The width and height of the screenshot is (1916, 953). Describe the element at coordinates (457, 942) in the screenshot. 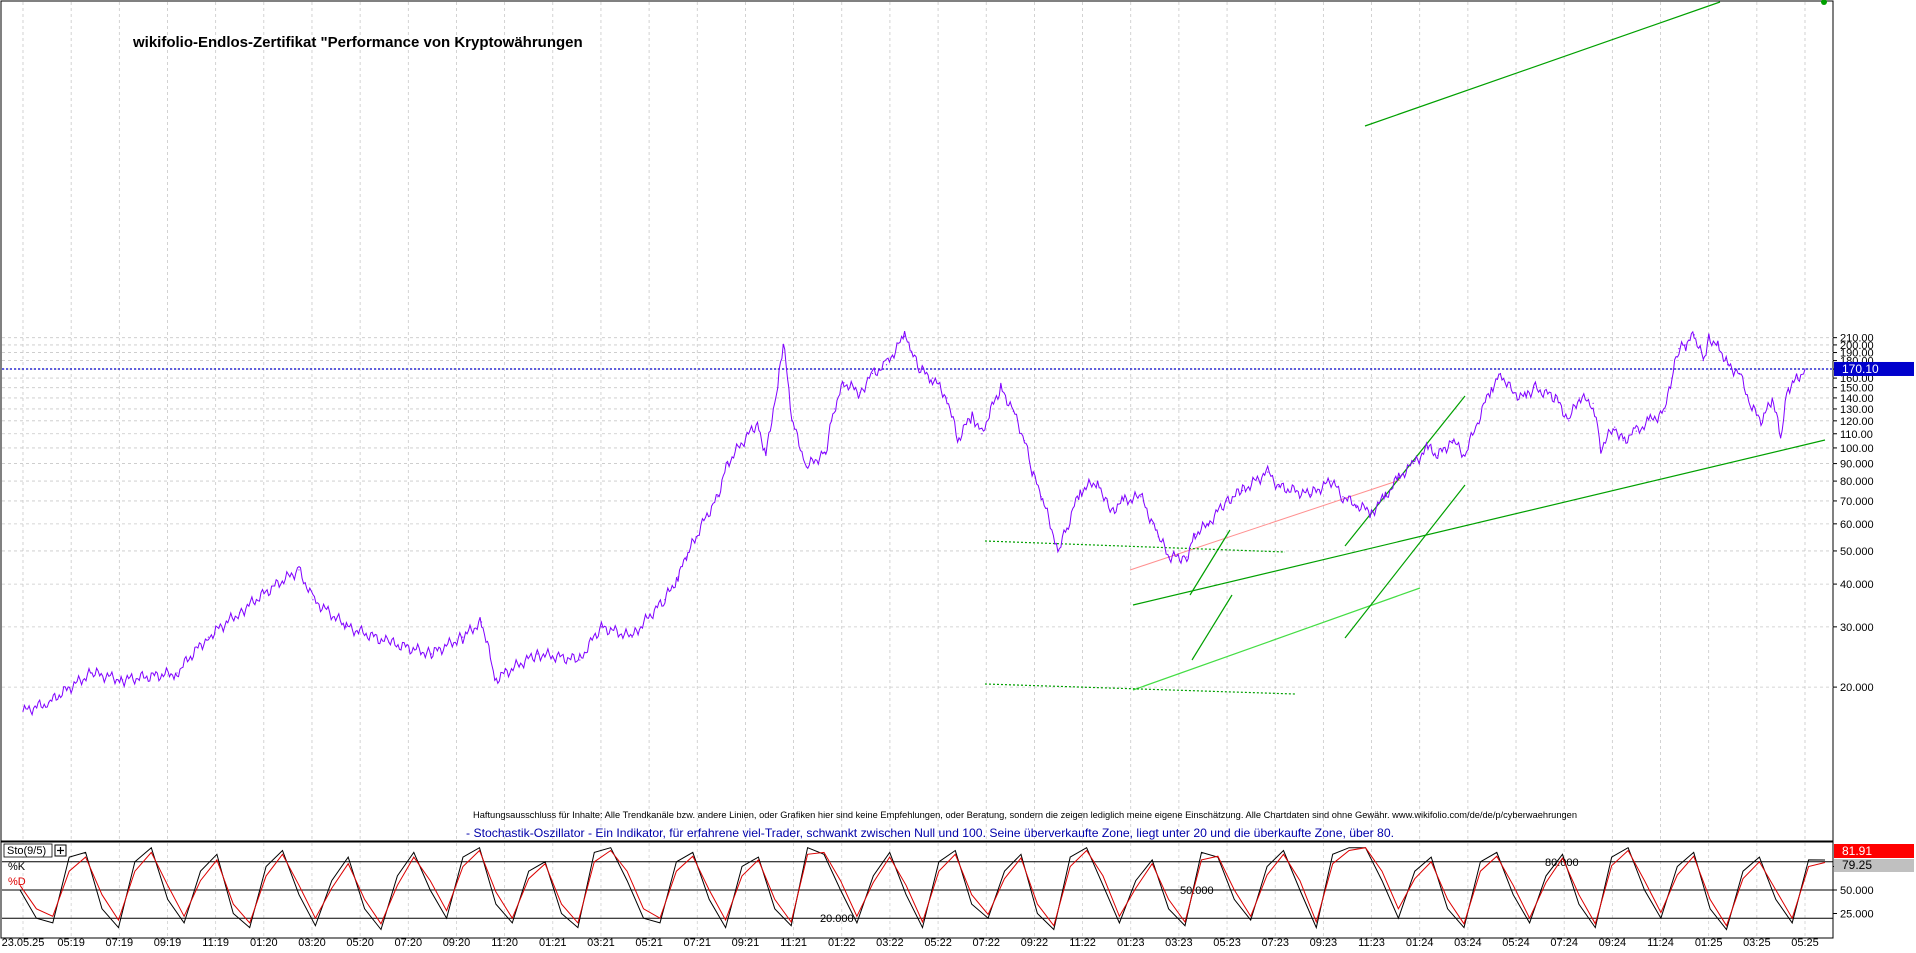

I see `x-tick-label: 09:20` at that location.